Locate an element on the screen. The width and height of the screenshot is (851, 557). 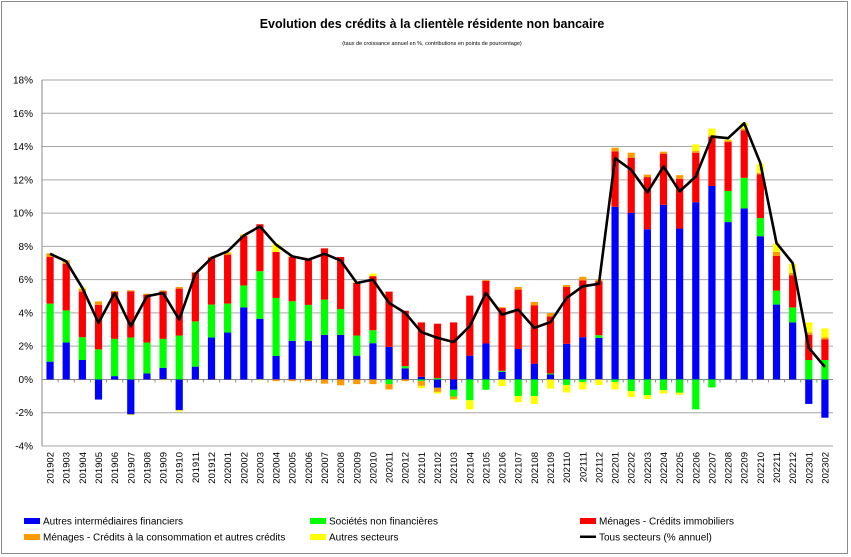
y-tick-label: 0% is located at coordinates (26, 380).